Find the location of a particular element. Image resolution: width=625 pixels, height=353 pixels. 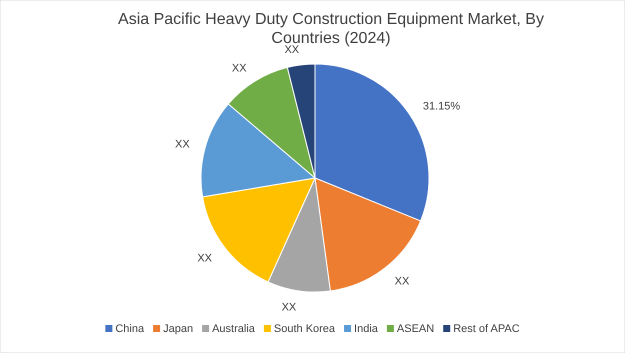

legend-label: China is located at coordinates (130, 329).